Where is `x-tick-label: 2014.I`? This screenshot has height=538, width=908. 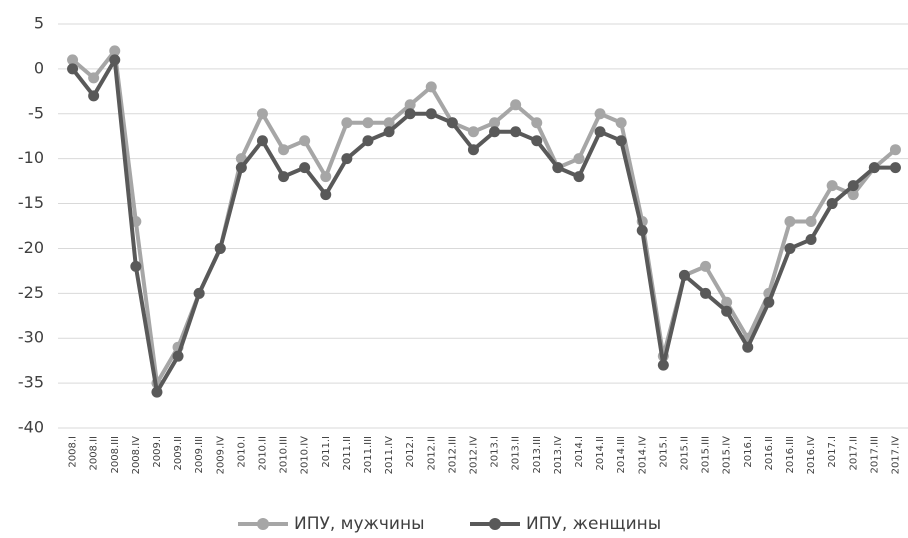
x-tick-label: 2014.I is located at coordinates (579, 452).